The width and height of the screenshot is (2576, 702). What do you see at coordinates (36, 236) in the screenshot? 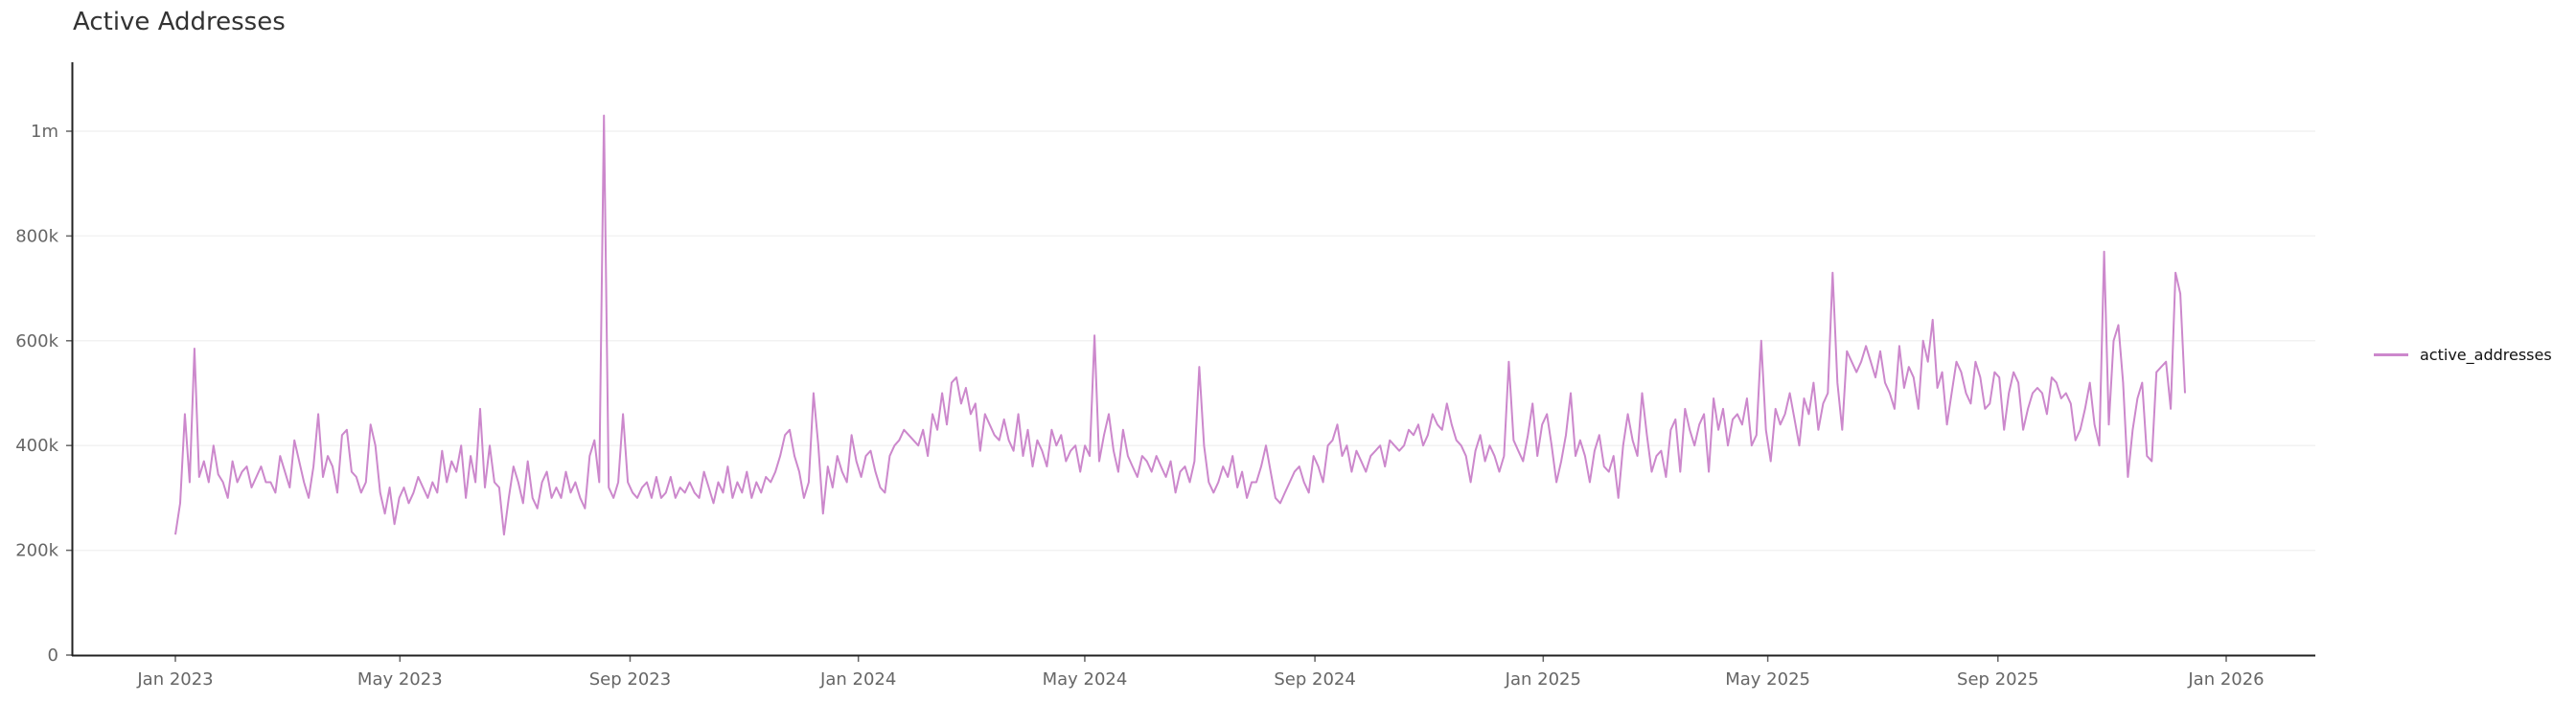
I see `y-tick-label: 800k` at bounding box center [36, 236].